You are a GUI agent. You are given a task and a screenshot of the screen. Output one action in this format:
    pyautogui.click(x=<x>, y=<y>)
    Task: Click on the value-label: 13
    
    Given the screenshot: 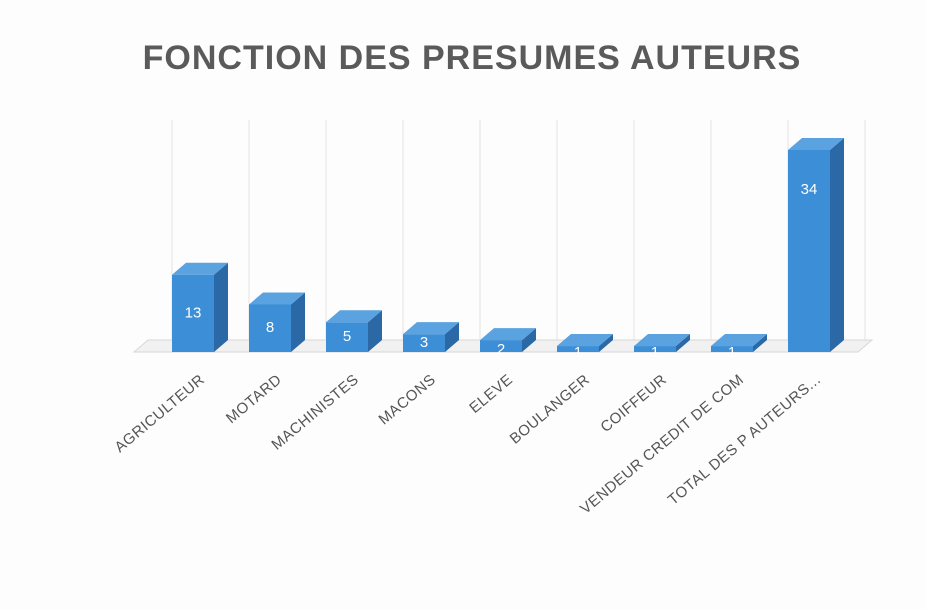 What is the action you would take?
    pyautogui.click(x=193, y=312)
    